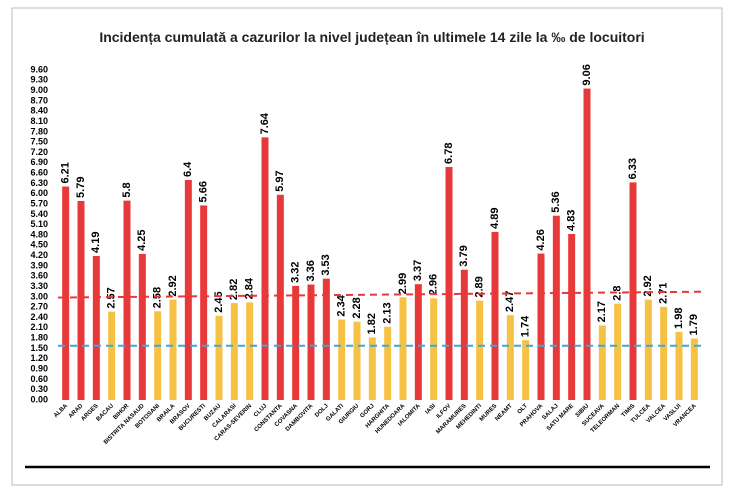 This screenshot has height=497, width=735. What do you see at coordinates (434, 284) in the screenshot?
I see `value-label: 2.96` at bounding box center [434, 284].